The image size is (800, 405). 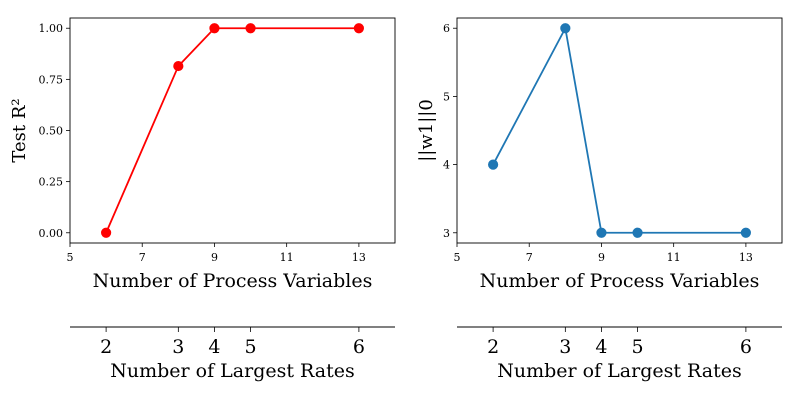 What do you see at coordinates (51, 131) in the screenshot?
I see `y-tick-label: 0.50` at bounding box center [51, 131].